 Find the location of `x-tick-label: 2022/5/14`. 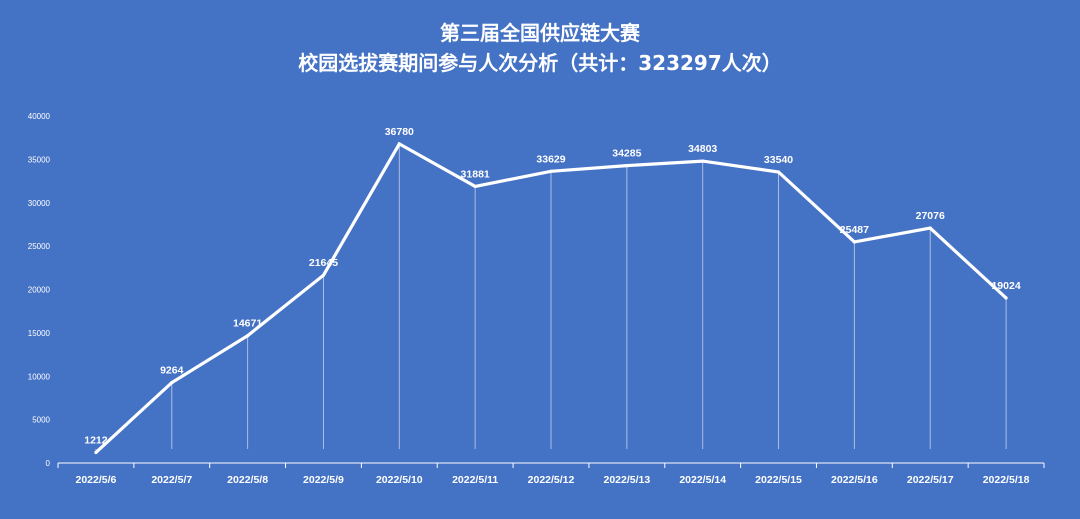

x-tick-label: 2022/5/14 is located at coordinates (702, 480).